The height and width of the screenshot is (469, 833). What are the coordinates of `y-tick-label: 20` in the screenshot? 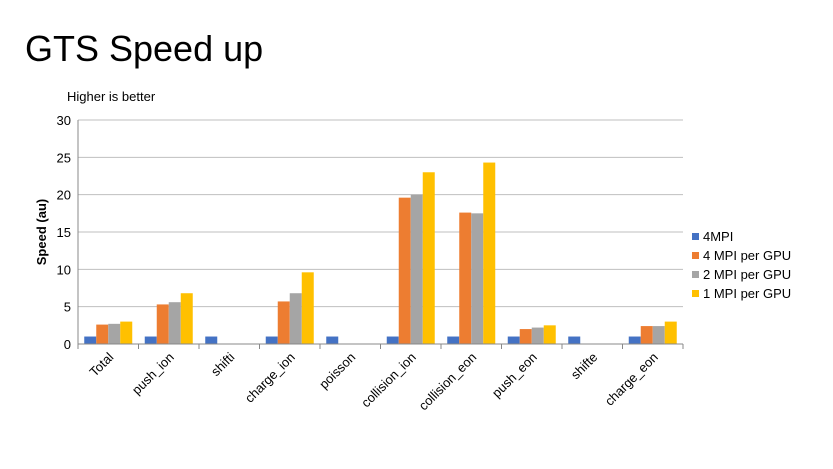 It's located at (64, 195).